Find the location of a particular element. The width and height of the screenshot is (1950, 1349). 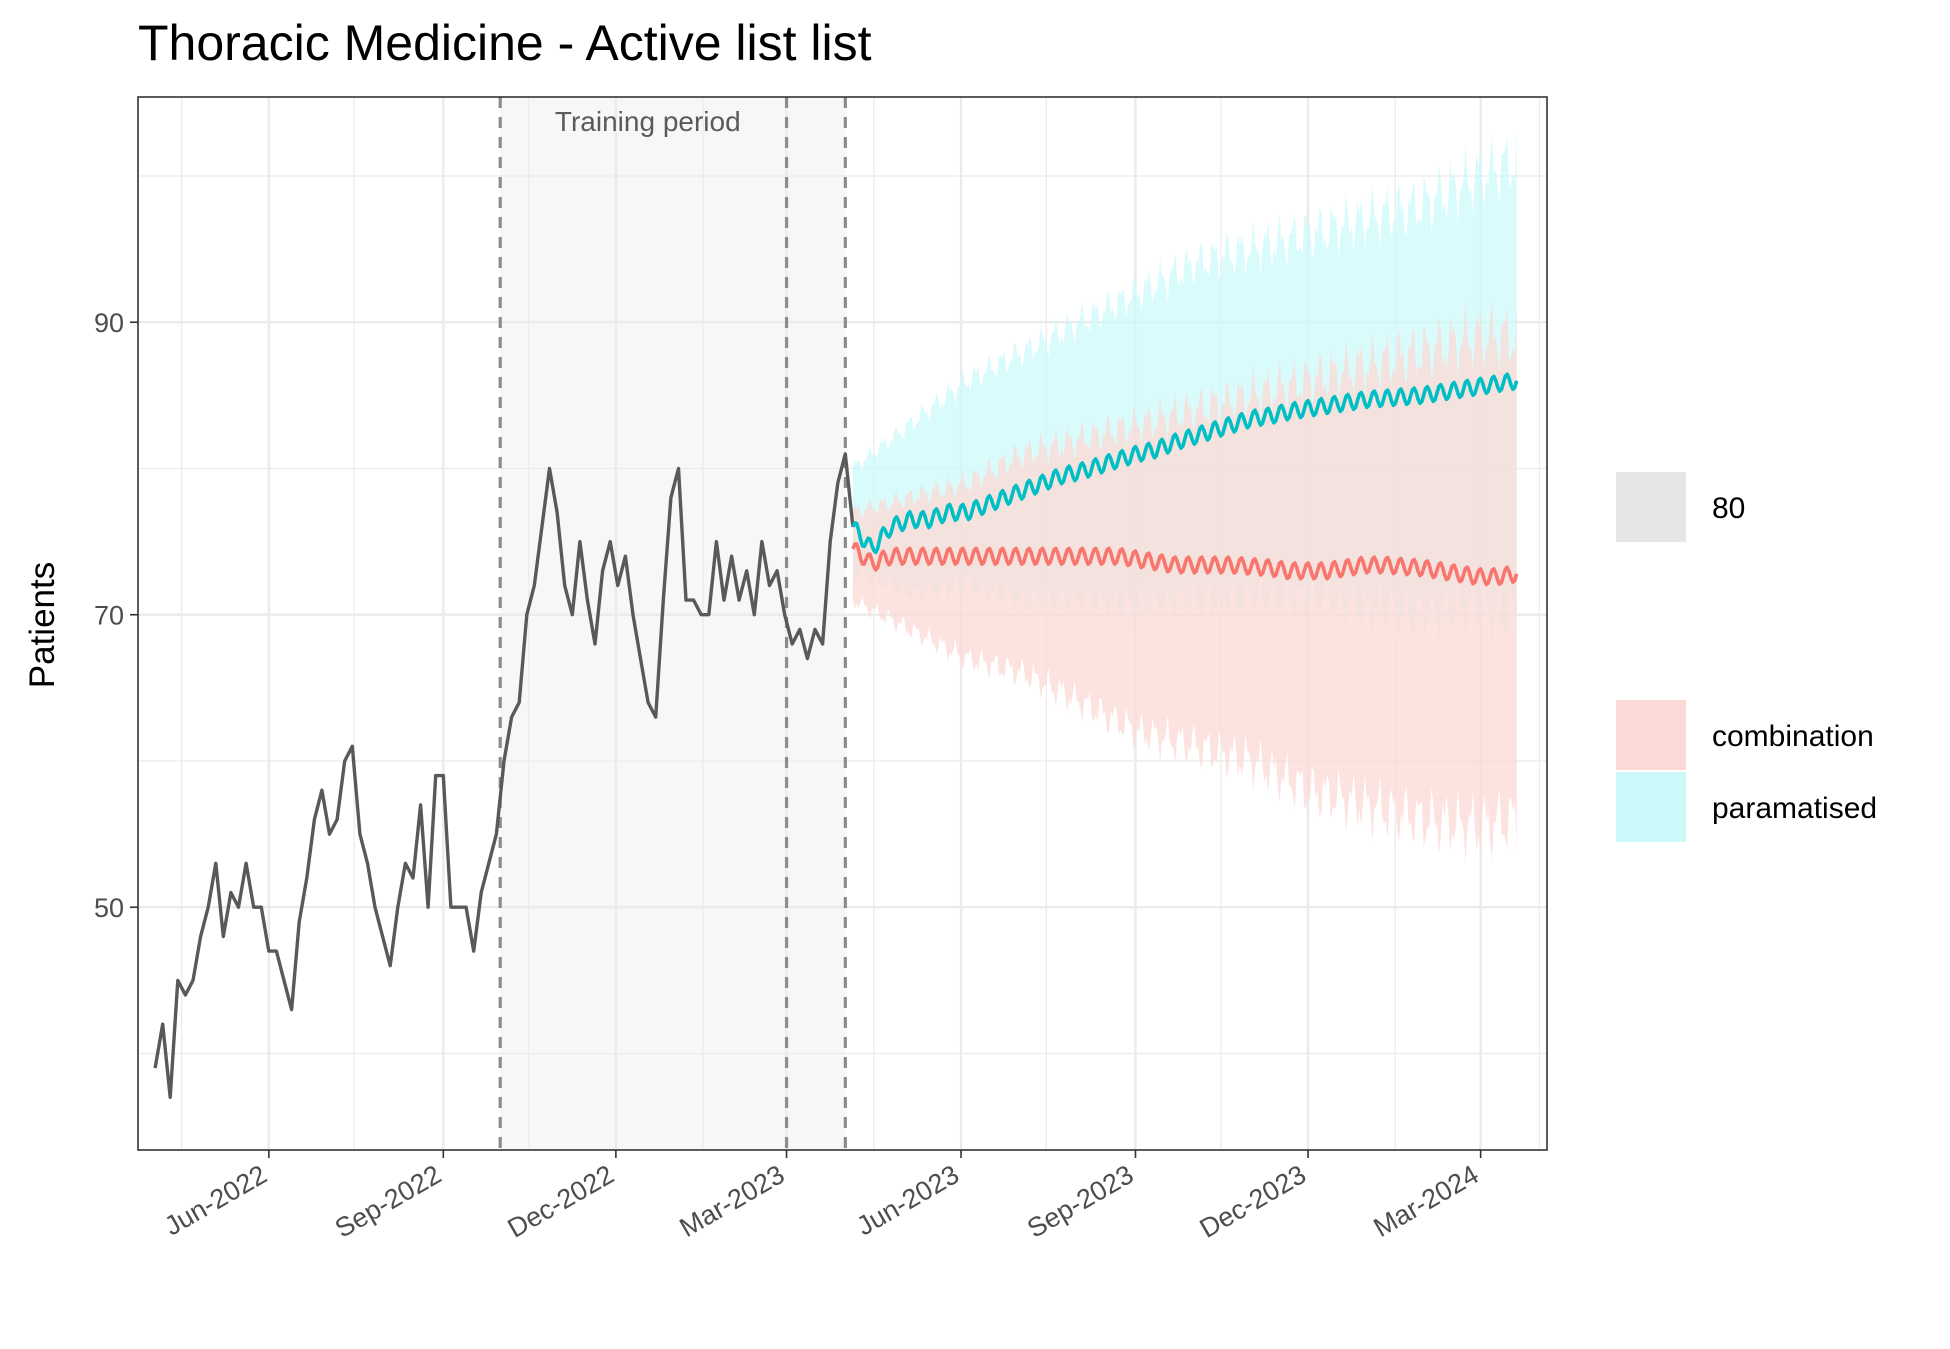

chart-title: Thoracic Medicine - Active list list is located at coordinates (505, 43).